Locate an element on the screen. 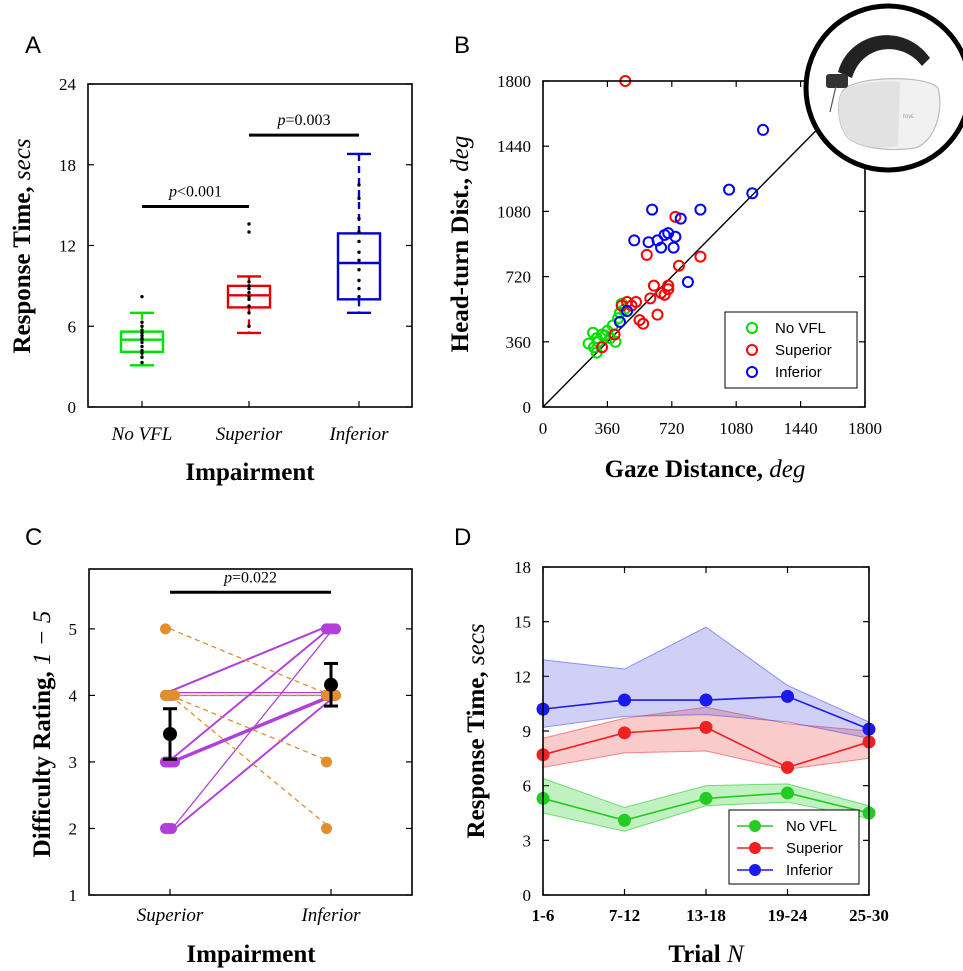 The height and width of the screenshot is (971, 963). panel-d-xlabel-unit: N is located at coordinates (733, 954).